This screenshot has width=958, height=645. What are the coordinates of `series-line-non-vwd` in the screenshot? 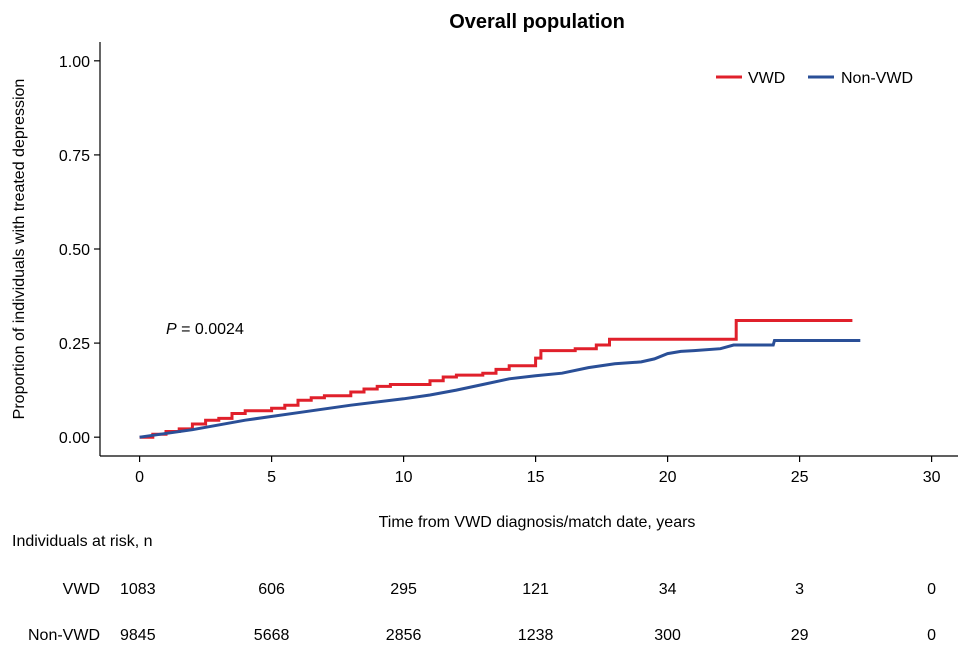 It's located at (500, 389).